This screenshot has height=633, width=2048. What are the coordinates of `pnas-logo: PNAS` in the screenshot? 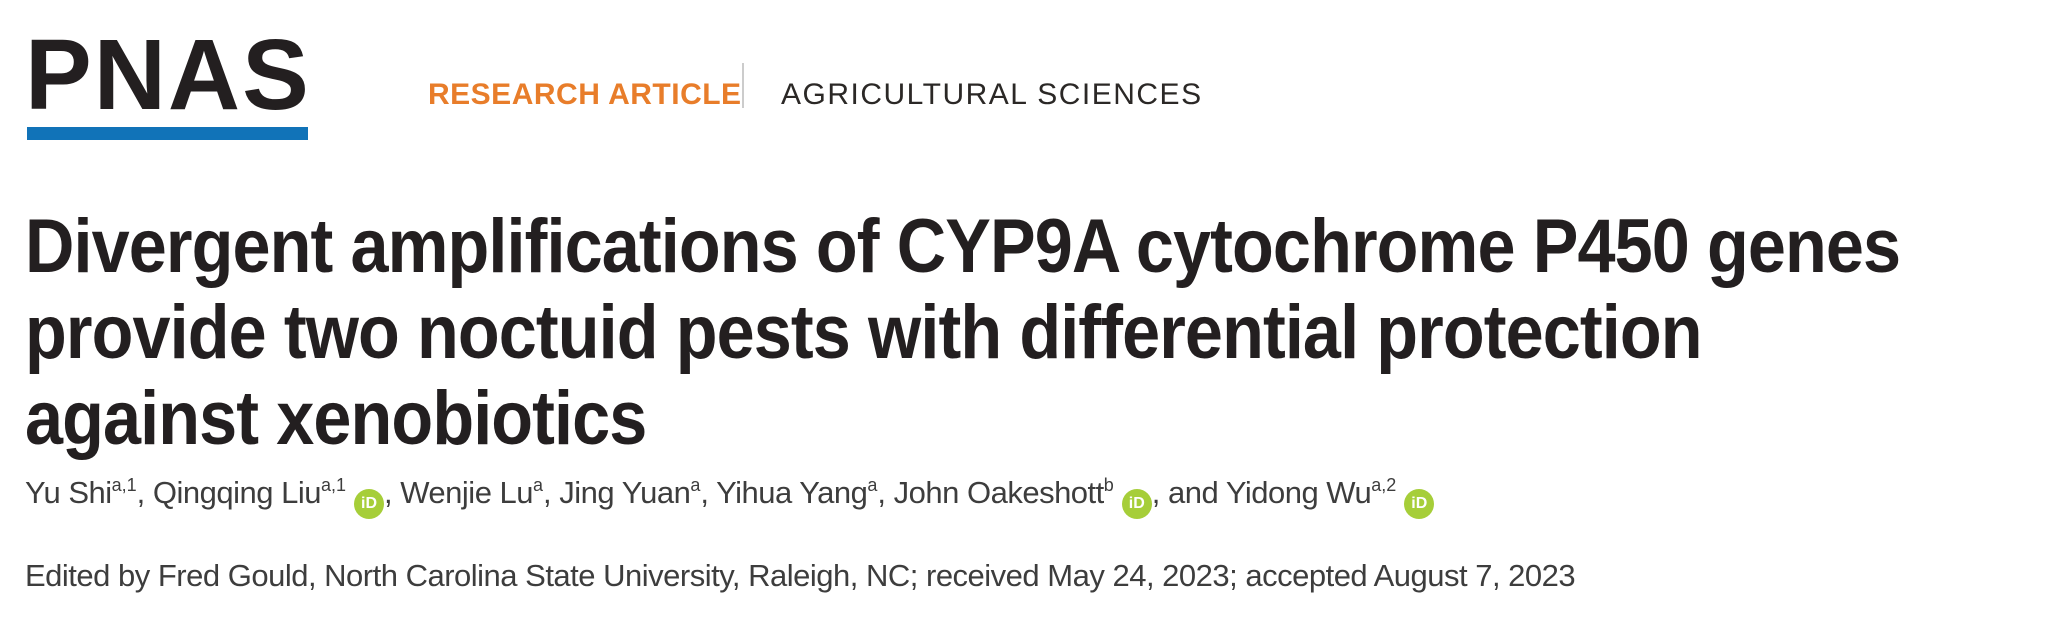 It's located at (170, 79).